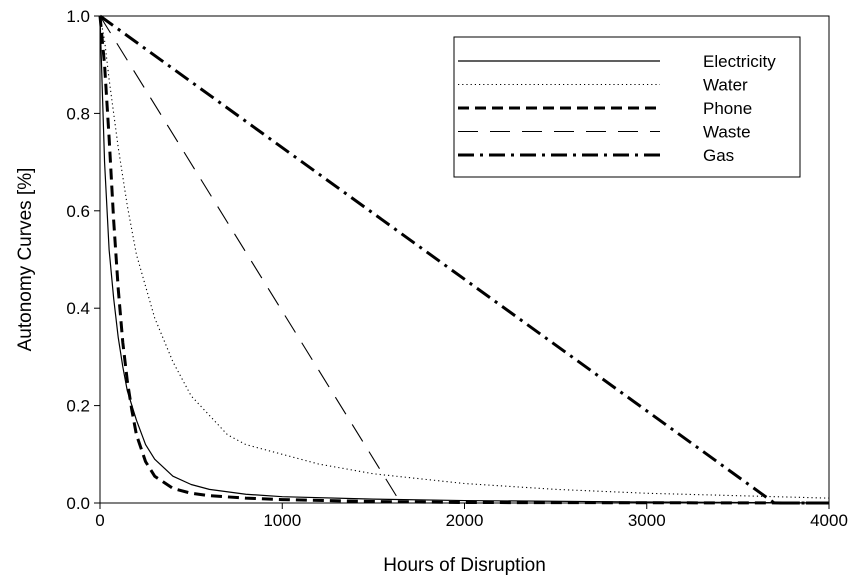 The width and height of the screenshot is (854, 578). What do you see at coordinates (78, 16) in the screenshot?
I see `y-tick-label: 1.0` at bounding box center [78, 16].